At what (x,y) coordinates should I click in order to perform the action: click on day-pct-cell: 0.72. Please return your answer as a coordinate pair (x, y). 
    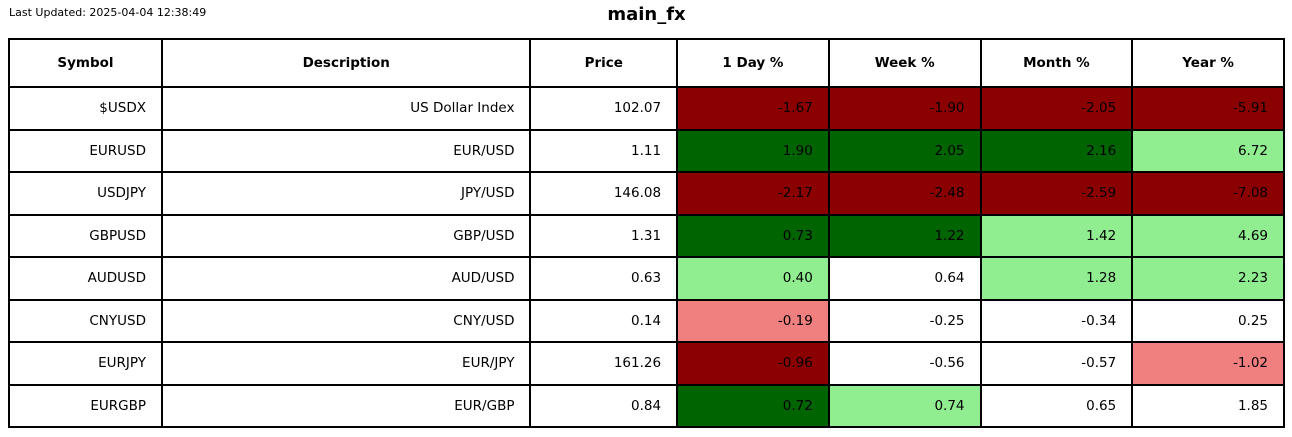
    Looking at the image, I should click on (753, 405).